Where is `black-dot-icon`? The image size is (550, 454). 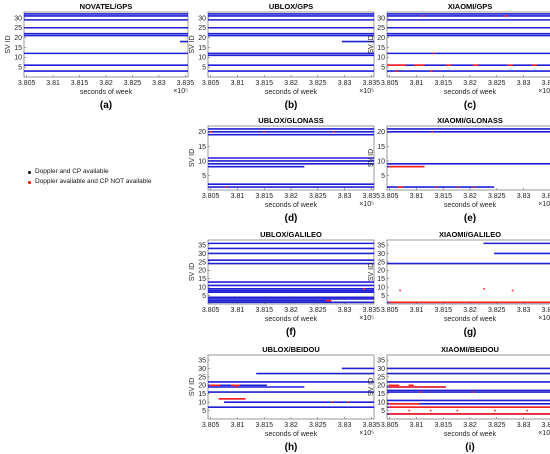 black-dot-icon is located at coordinates (29, 172).